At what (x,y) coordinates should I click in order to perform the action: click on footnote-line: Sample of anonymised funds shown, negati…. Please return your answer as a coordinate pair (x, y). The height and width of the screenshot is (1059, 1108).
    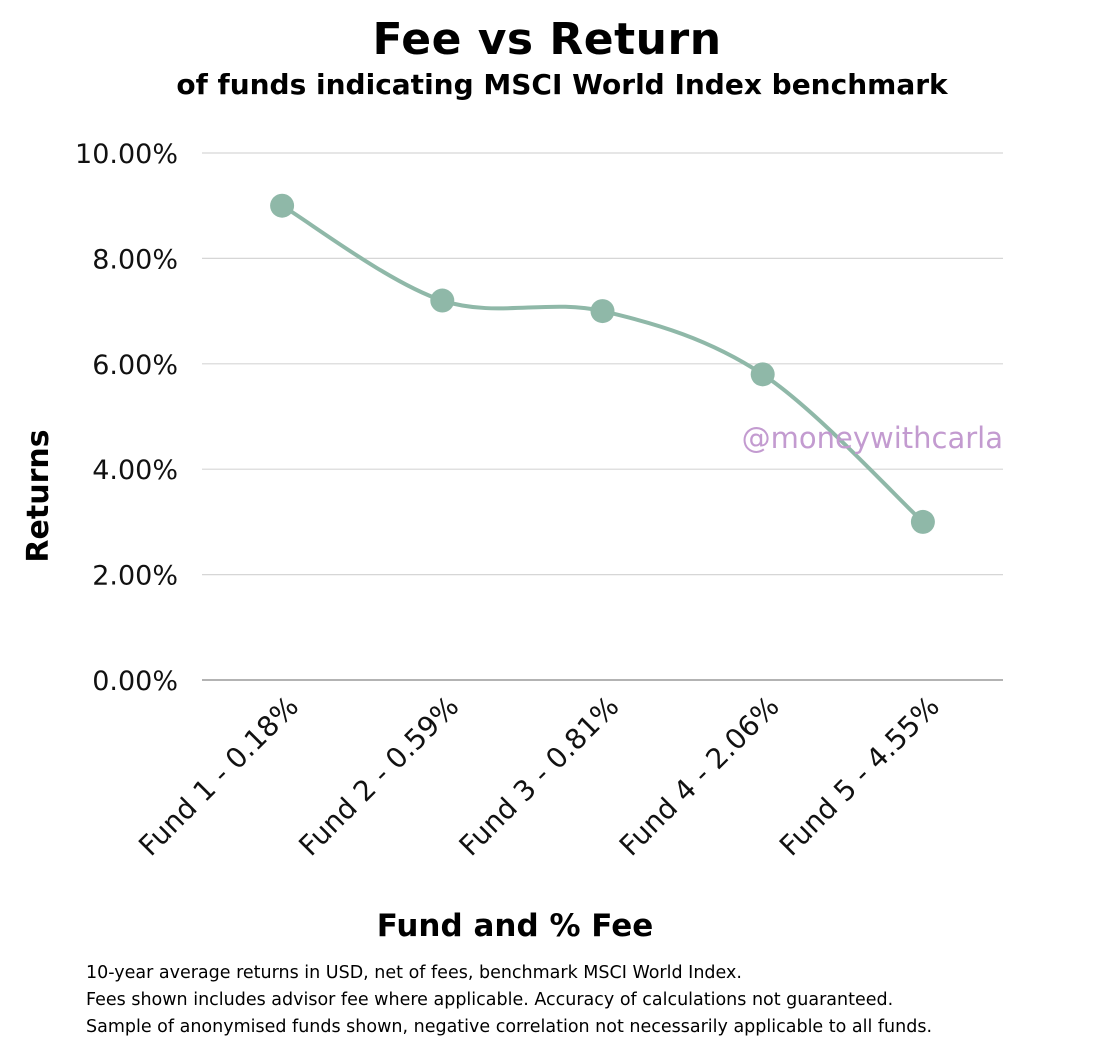
    Looking at the image, I should click on (509, 1027).